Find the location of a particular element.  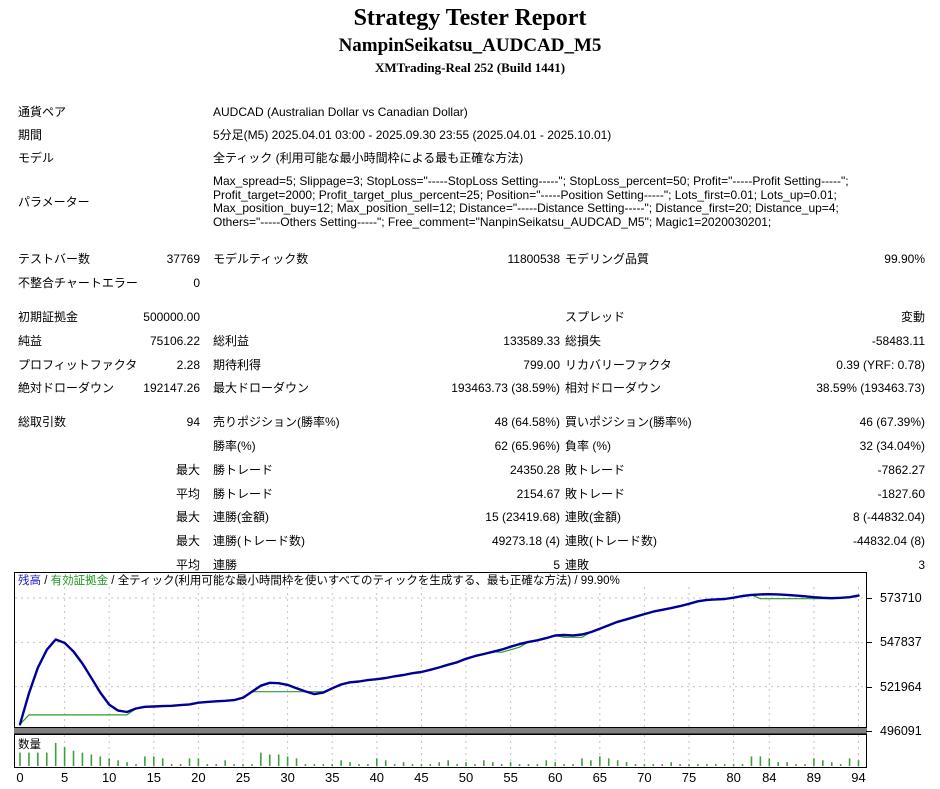

stat-value: 49273.18 (4) is located at coordinates (525, 541).